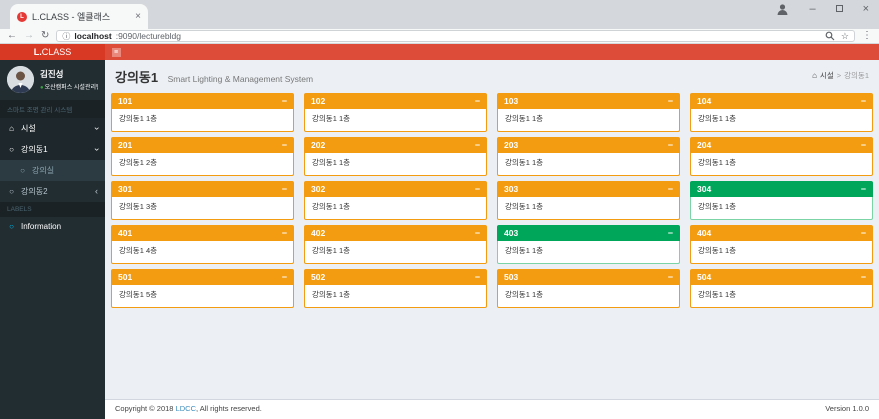  Describe the element at coordinates (781, 112) in the screenshot. I see `room-card: 104 − 강의동1 1층` at that location.